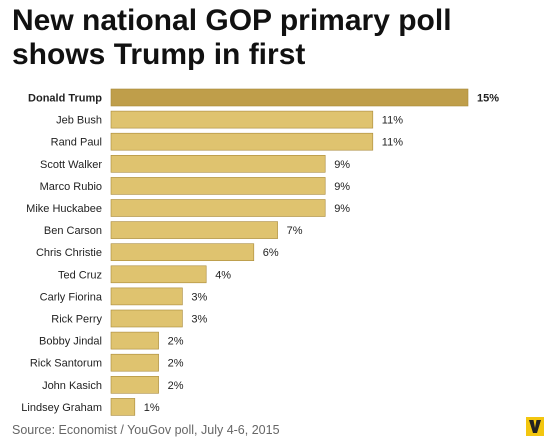  What do you see at coordinates (79, 121) in the screenshot?
I see `category-label-jeb-bush: Jeb Bush` at bounding box center [79, 121].